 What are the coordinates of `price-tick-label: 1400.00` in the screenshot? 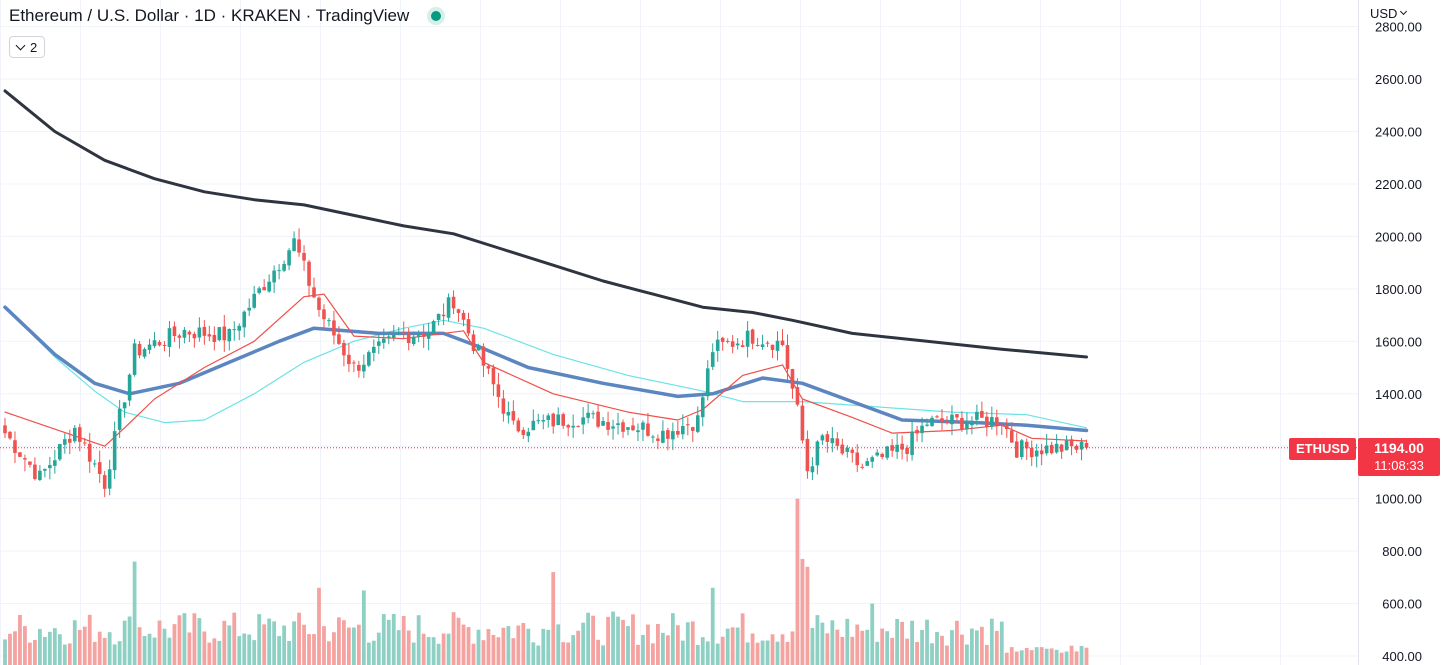 It's located at (1398, 394).